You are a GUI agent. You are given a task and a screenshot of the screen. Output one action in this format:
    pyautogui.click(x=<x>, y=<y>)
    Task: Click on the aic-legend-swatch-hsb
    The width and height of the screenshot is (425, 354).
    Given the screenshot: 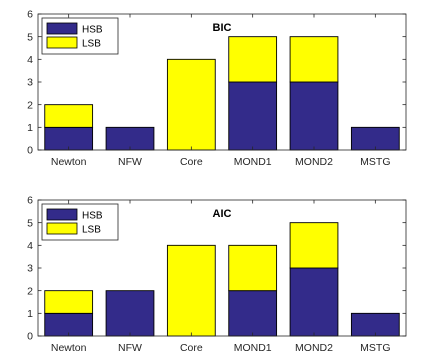 What is the action you would take?
    pyautogui.click(x=62, y=214)
    